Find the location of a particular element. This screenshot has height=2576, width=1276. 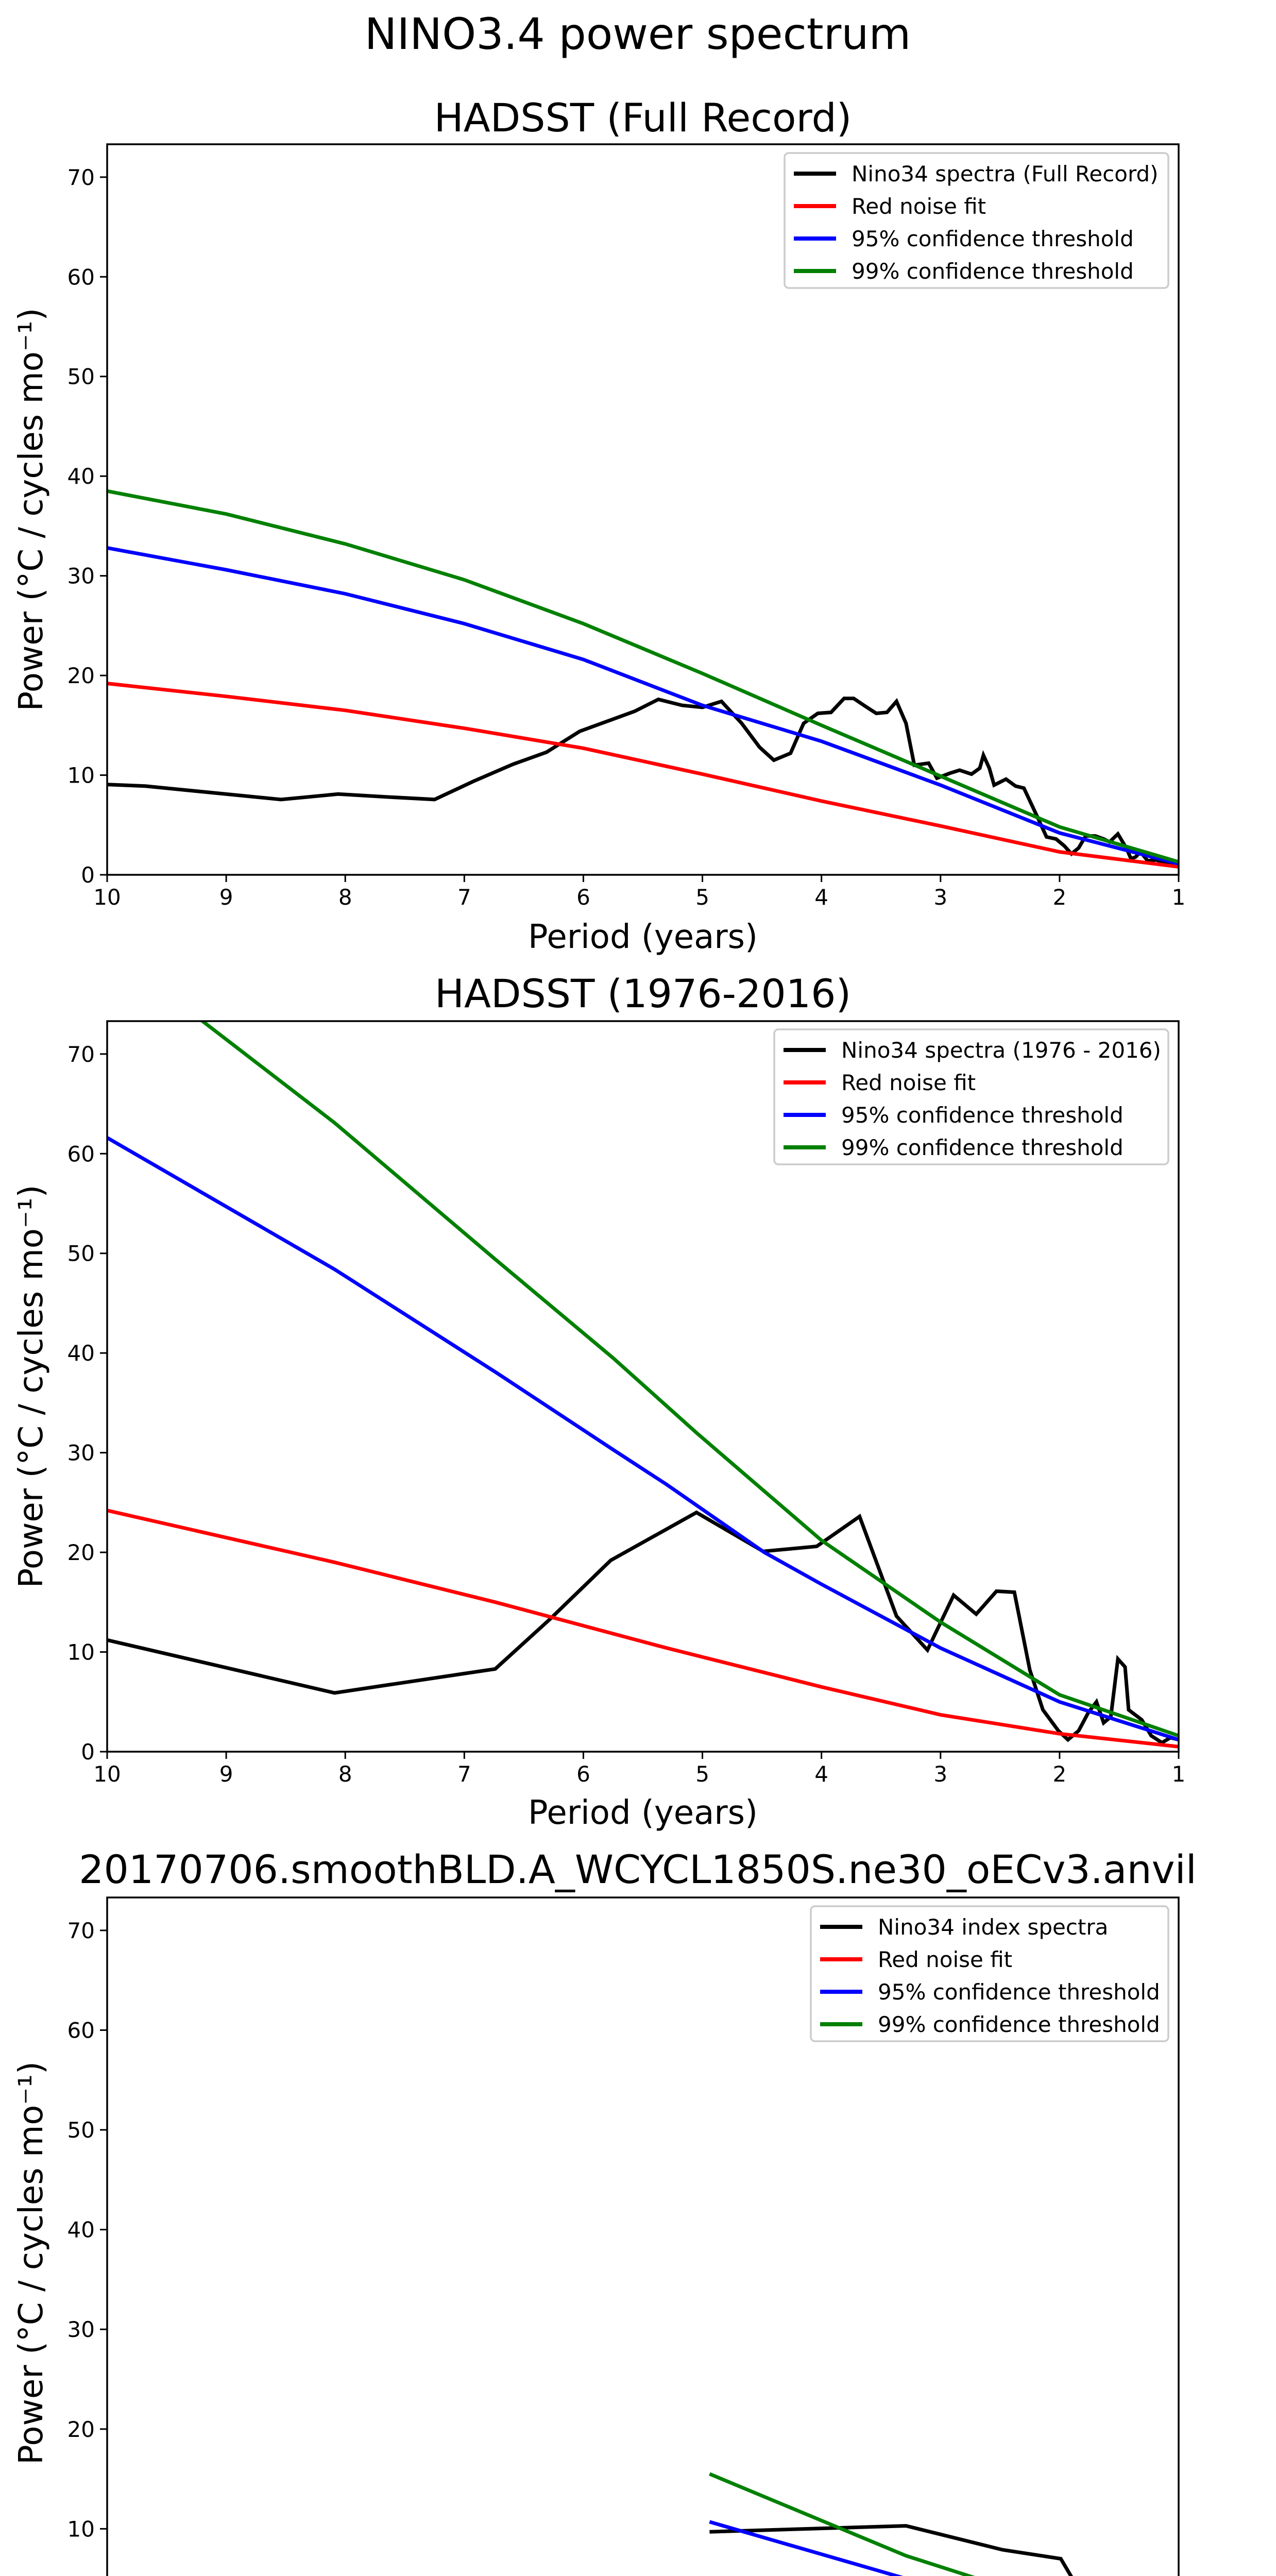

figure-title: NINO3.4 power spectrum is located at coordinates (638, 34).